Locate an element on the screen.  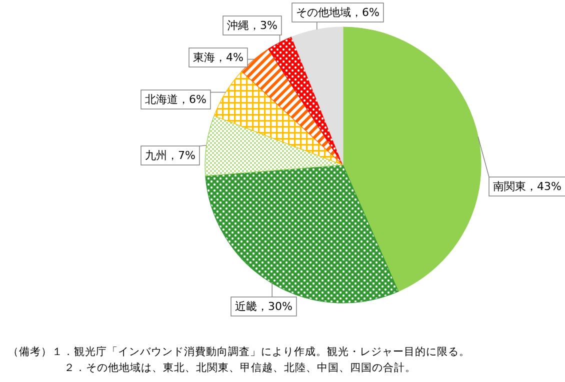
data-label: ，4% is located at coordinates (229, 57).